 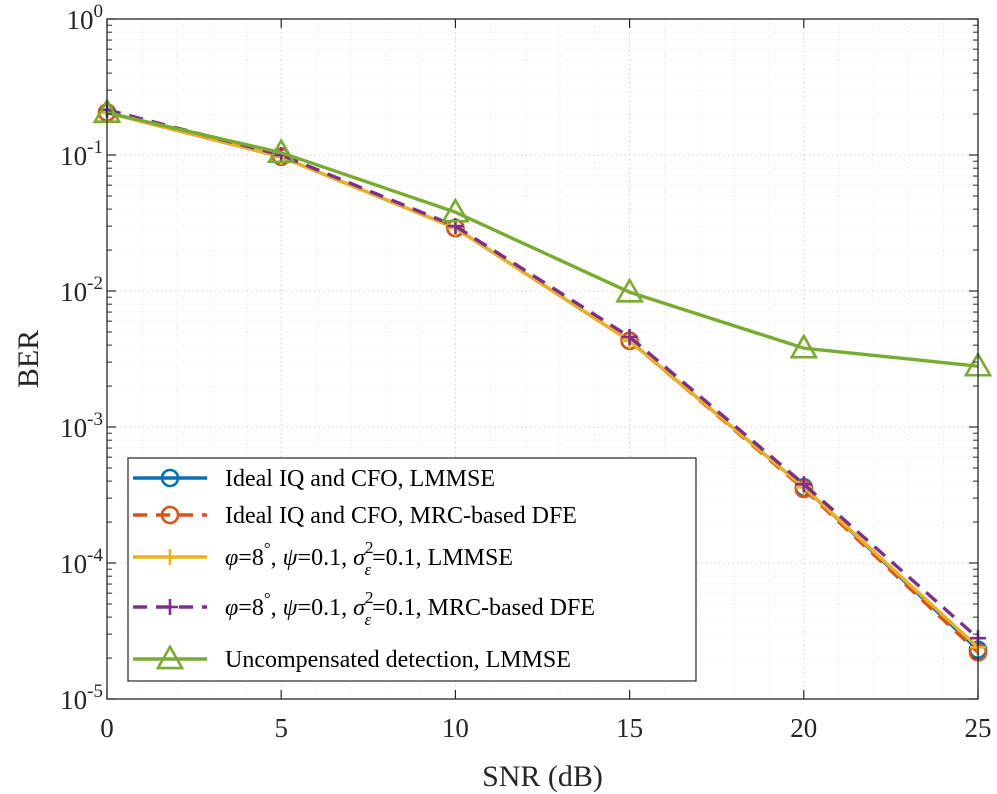 I want to click on y-tick-label: 10⁰, so click(x=85, y=18).